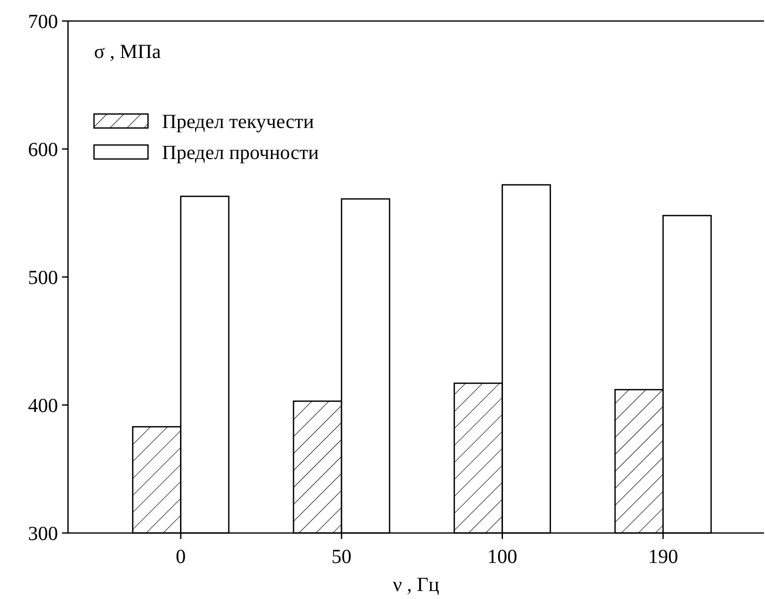 The width and height of the screenshot is (765, 599). I want to click on y-axis-title: σ , МПа, so click(128, 52).